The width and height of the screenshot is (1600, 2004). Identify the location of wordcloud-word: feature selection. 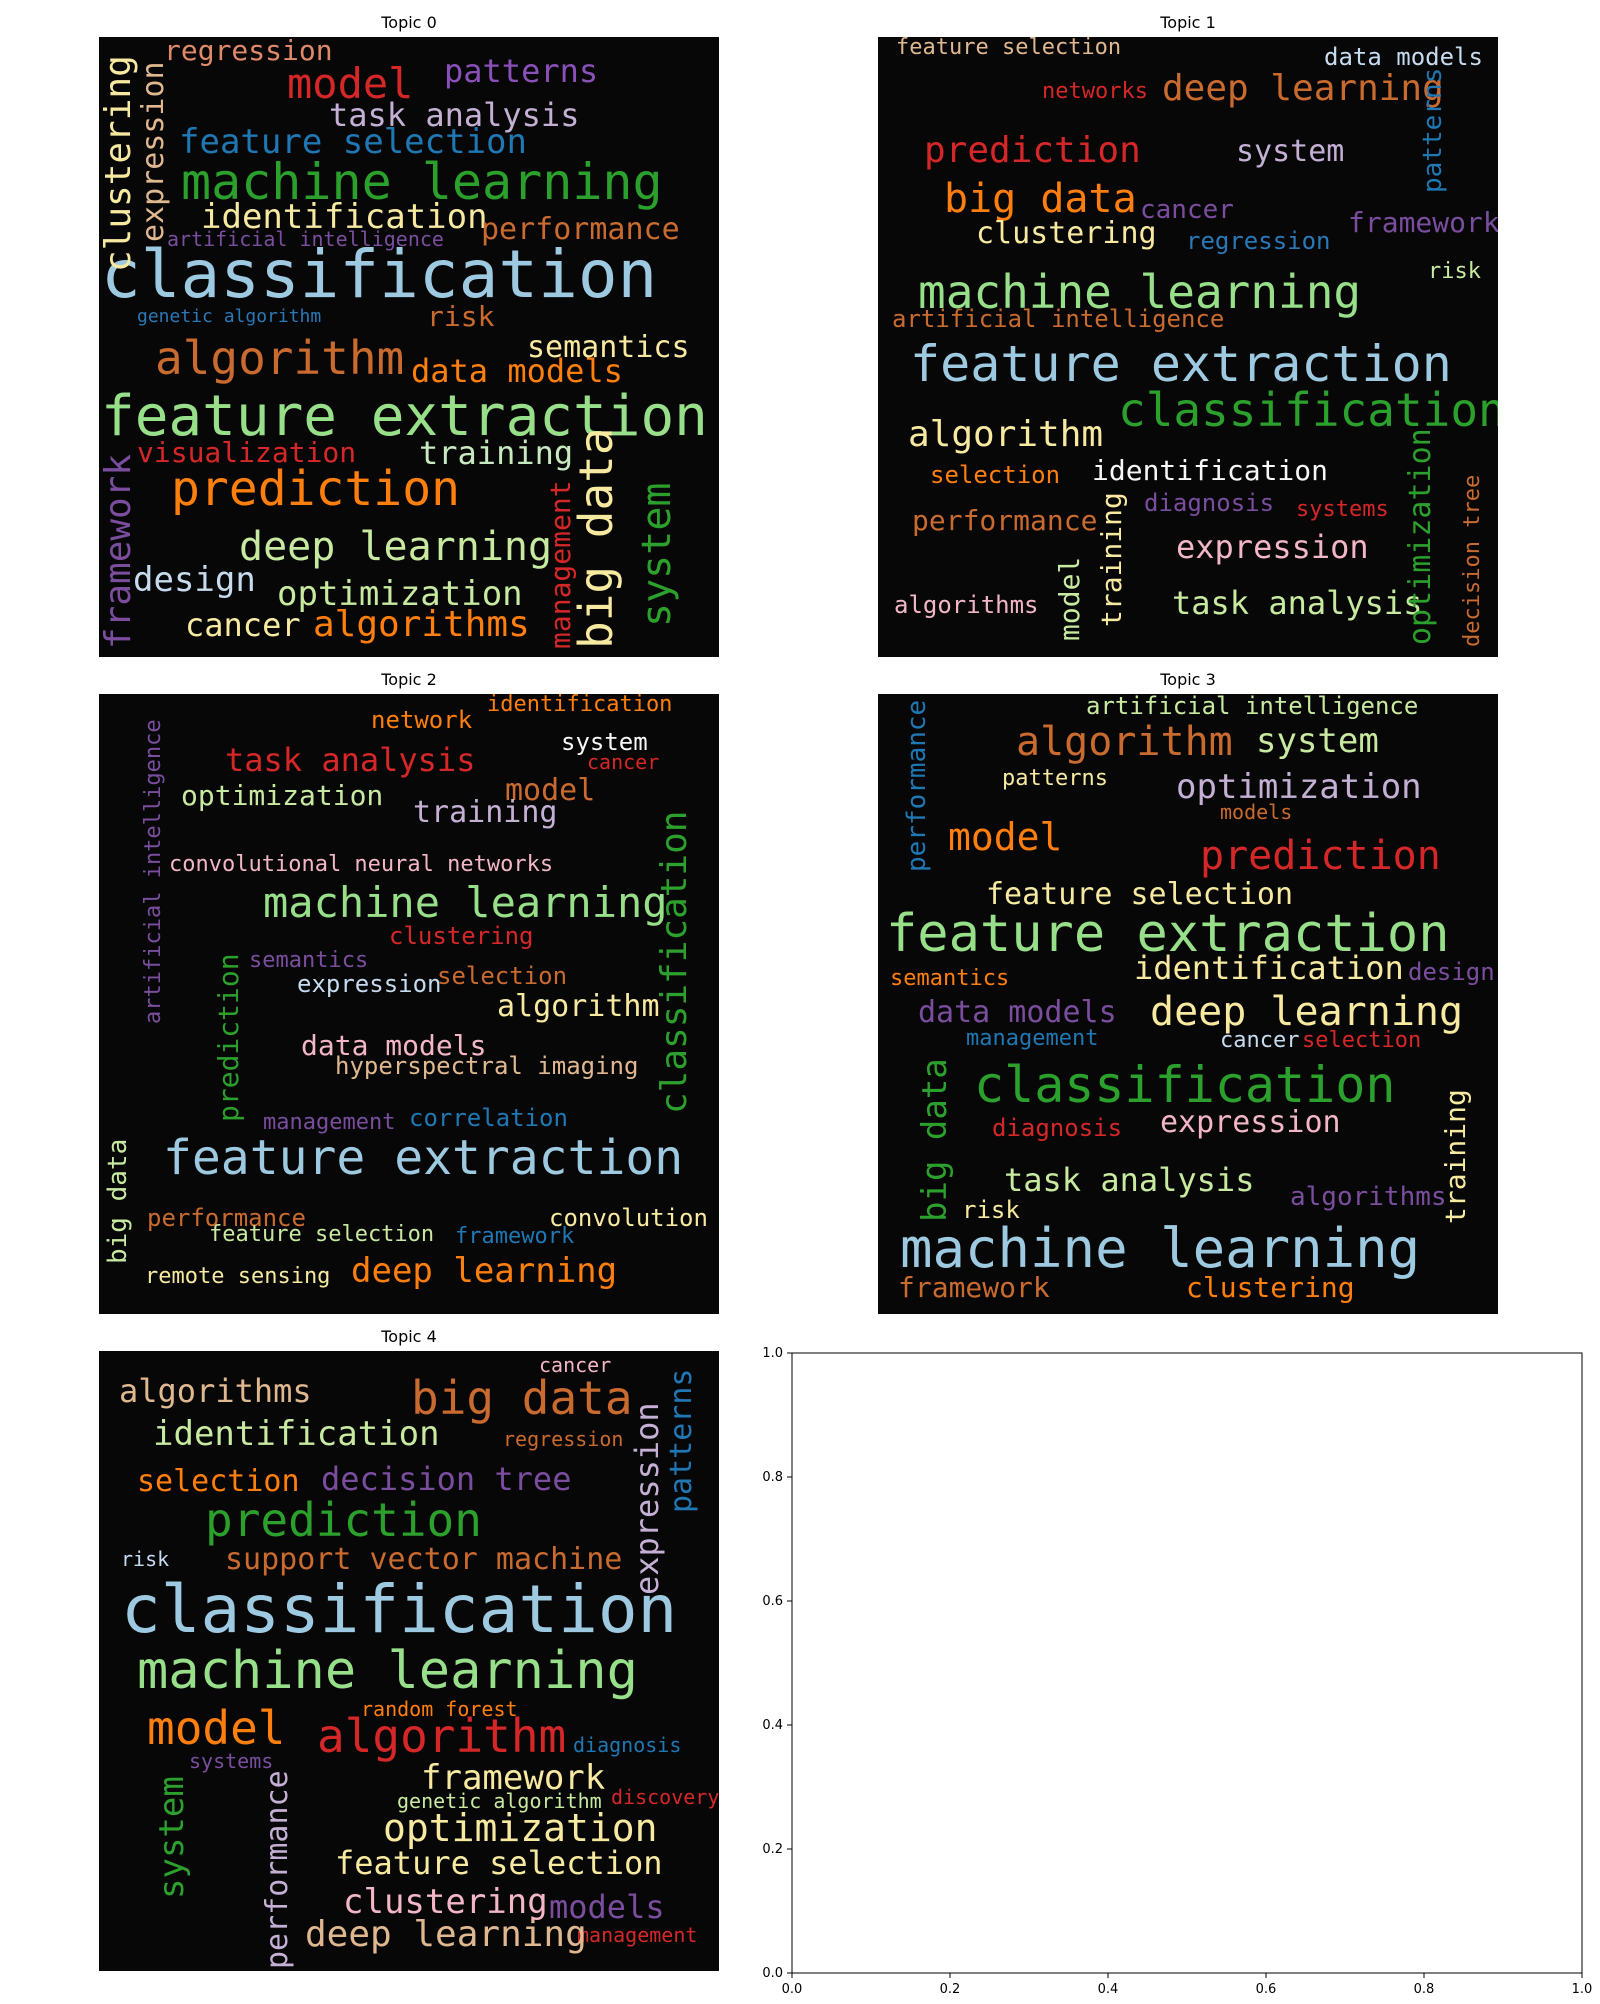
(1009, 48).